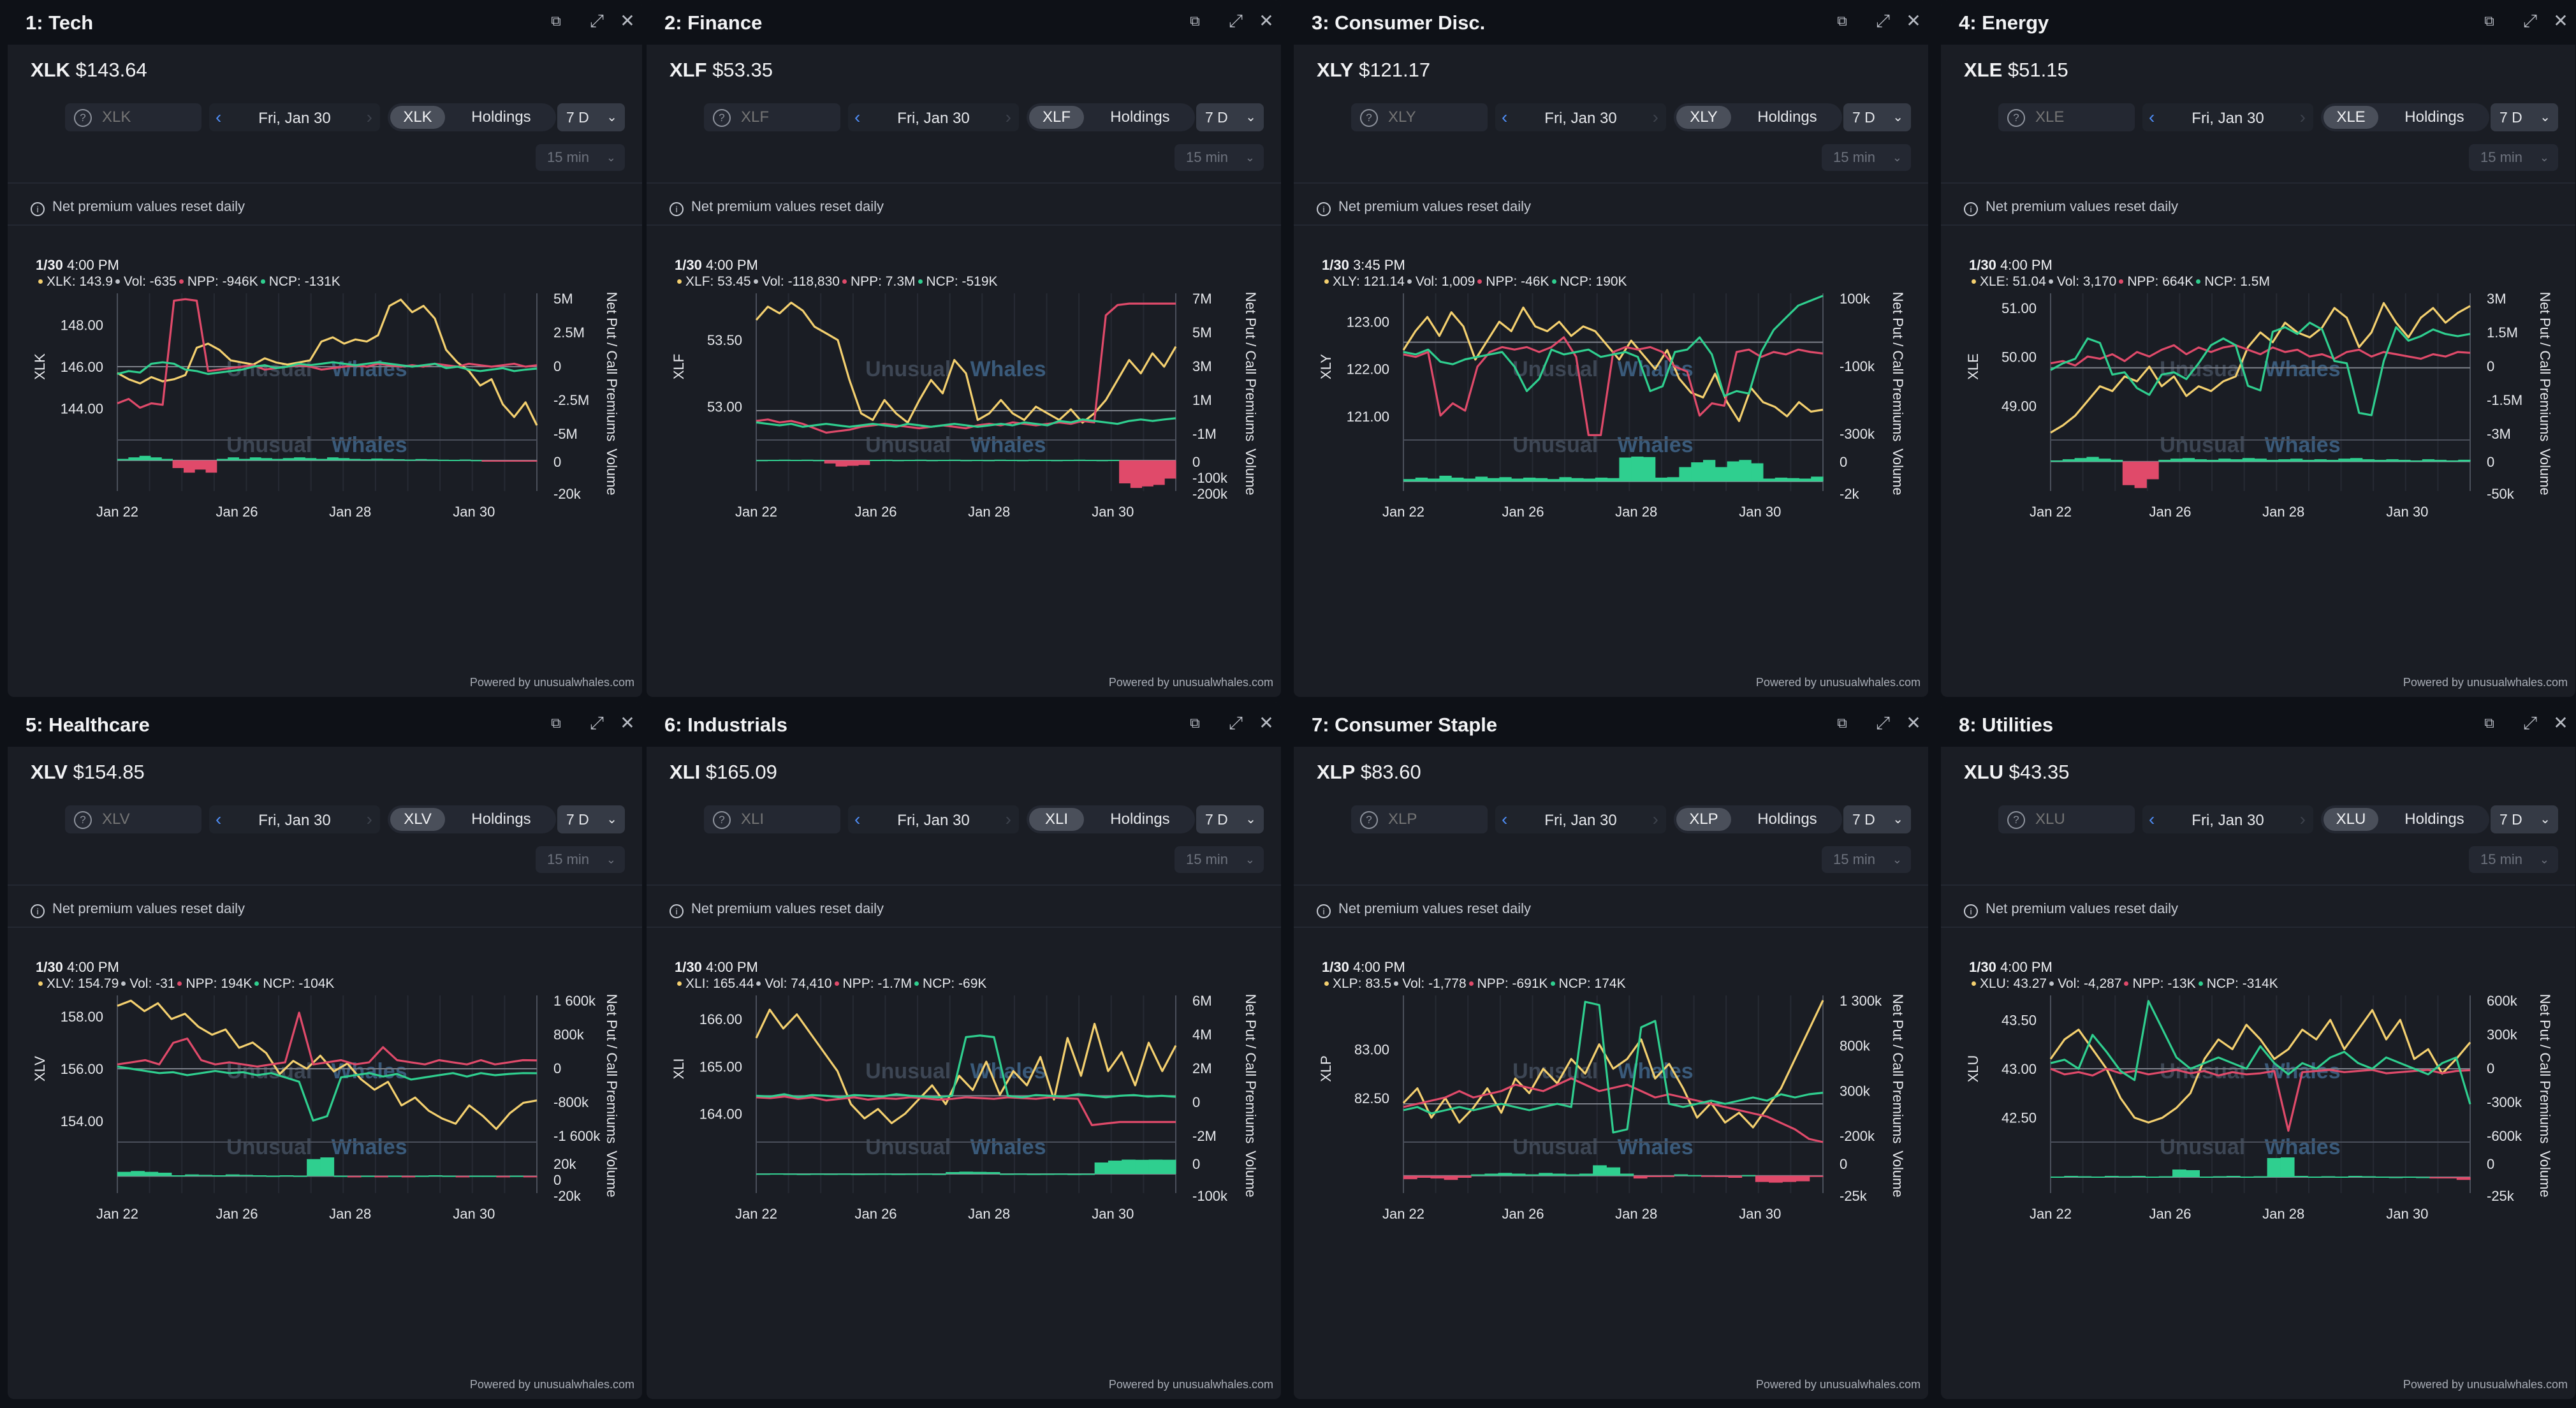 Image resolution: width=2576 pixels, height=1408 pixels. Describe the element at coordinates (418, 117) in the screenshot. I see `toggle-symbol: XLK` at that location.